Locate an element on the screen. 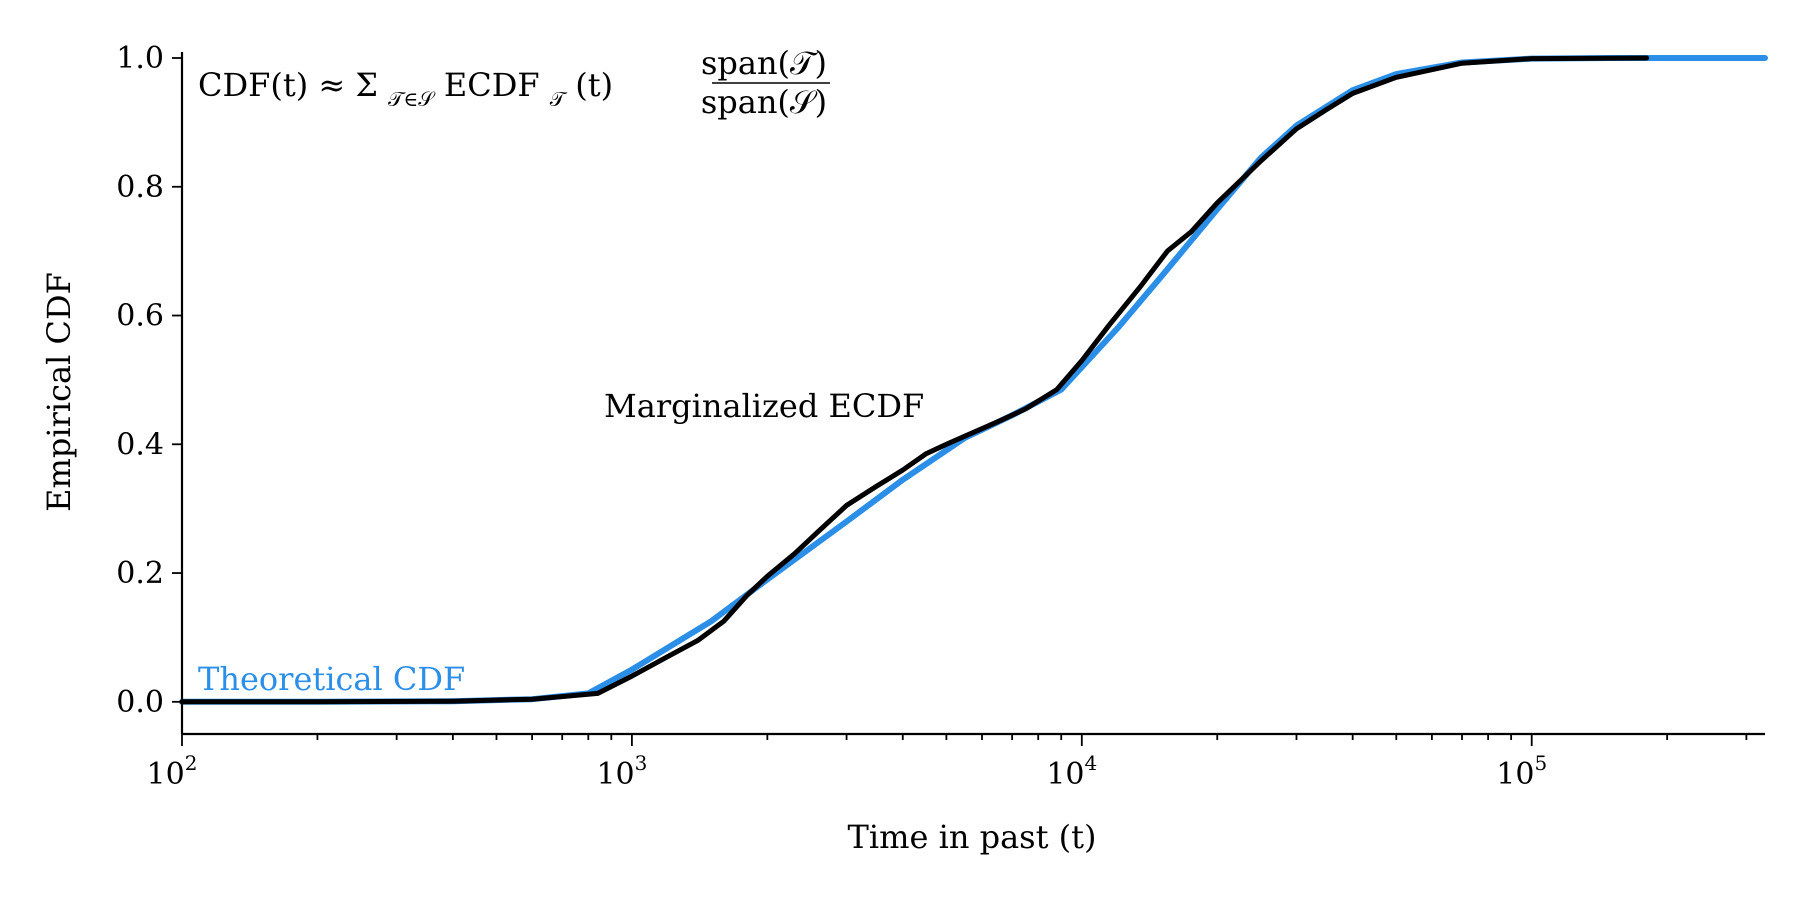 This screenshot has height=900, width=1800. svg-text:CDF(t) ≈ Σ 𝒯∈𝒮: CDF(t) ≈ Σ 𝒯∈𝒮 ECDF 𝒯 (t) is located at coordinates (405, 90).